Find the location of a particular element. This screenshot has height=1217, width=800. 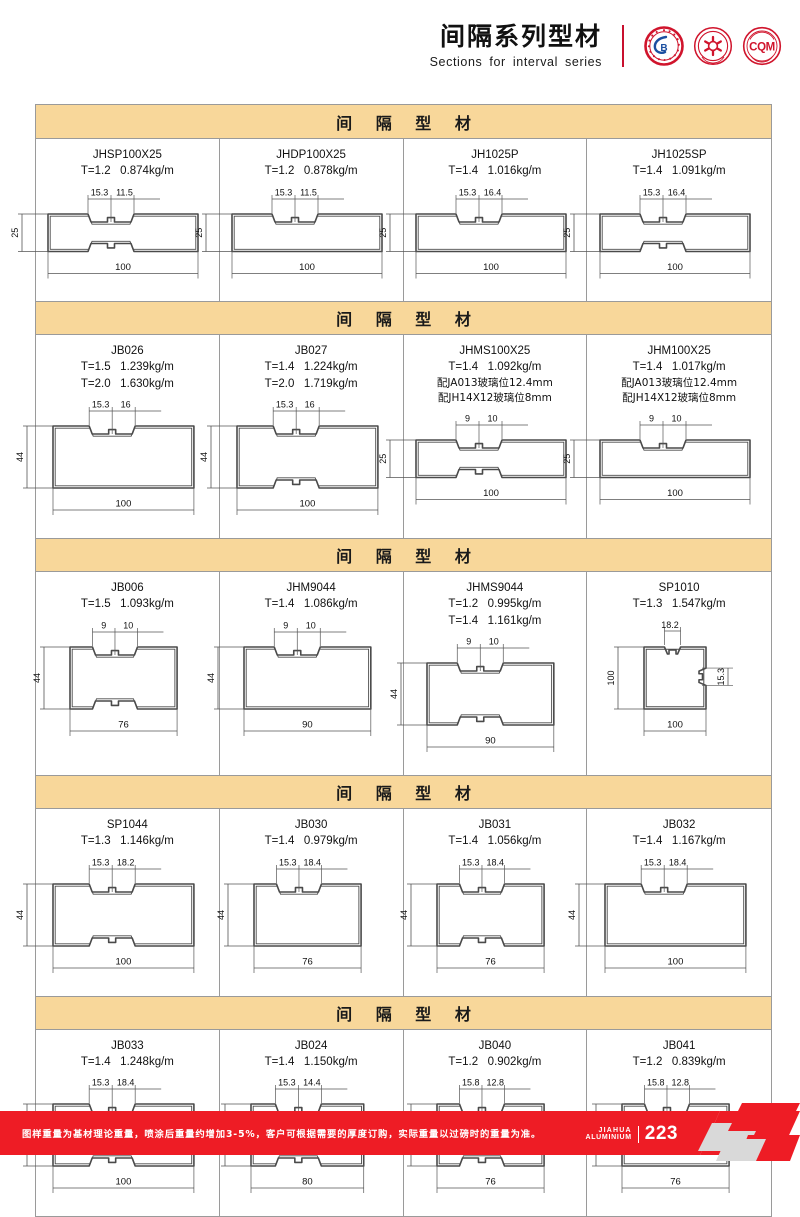

gb-certification-seal-icon: B is located at coordinates (664, 46).